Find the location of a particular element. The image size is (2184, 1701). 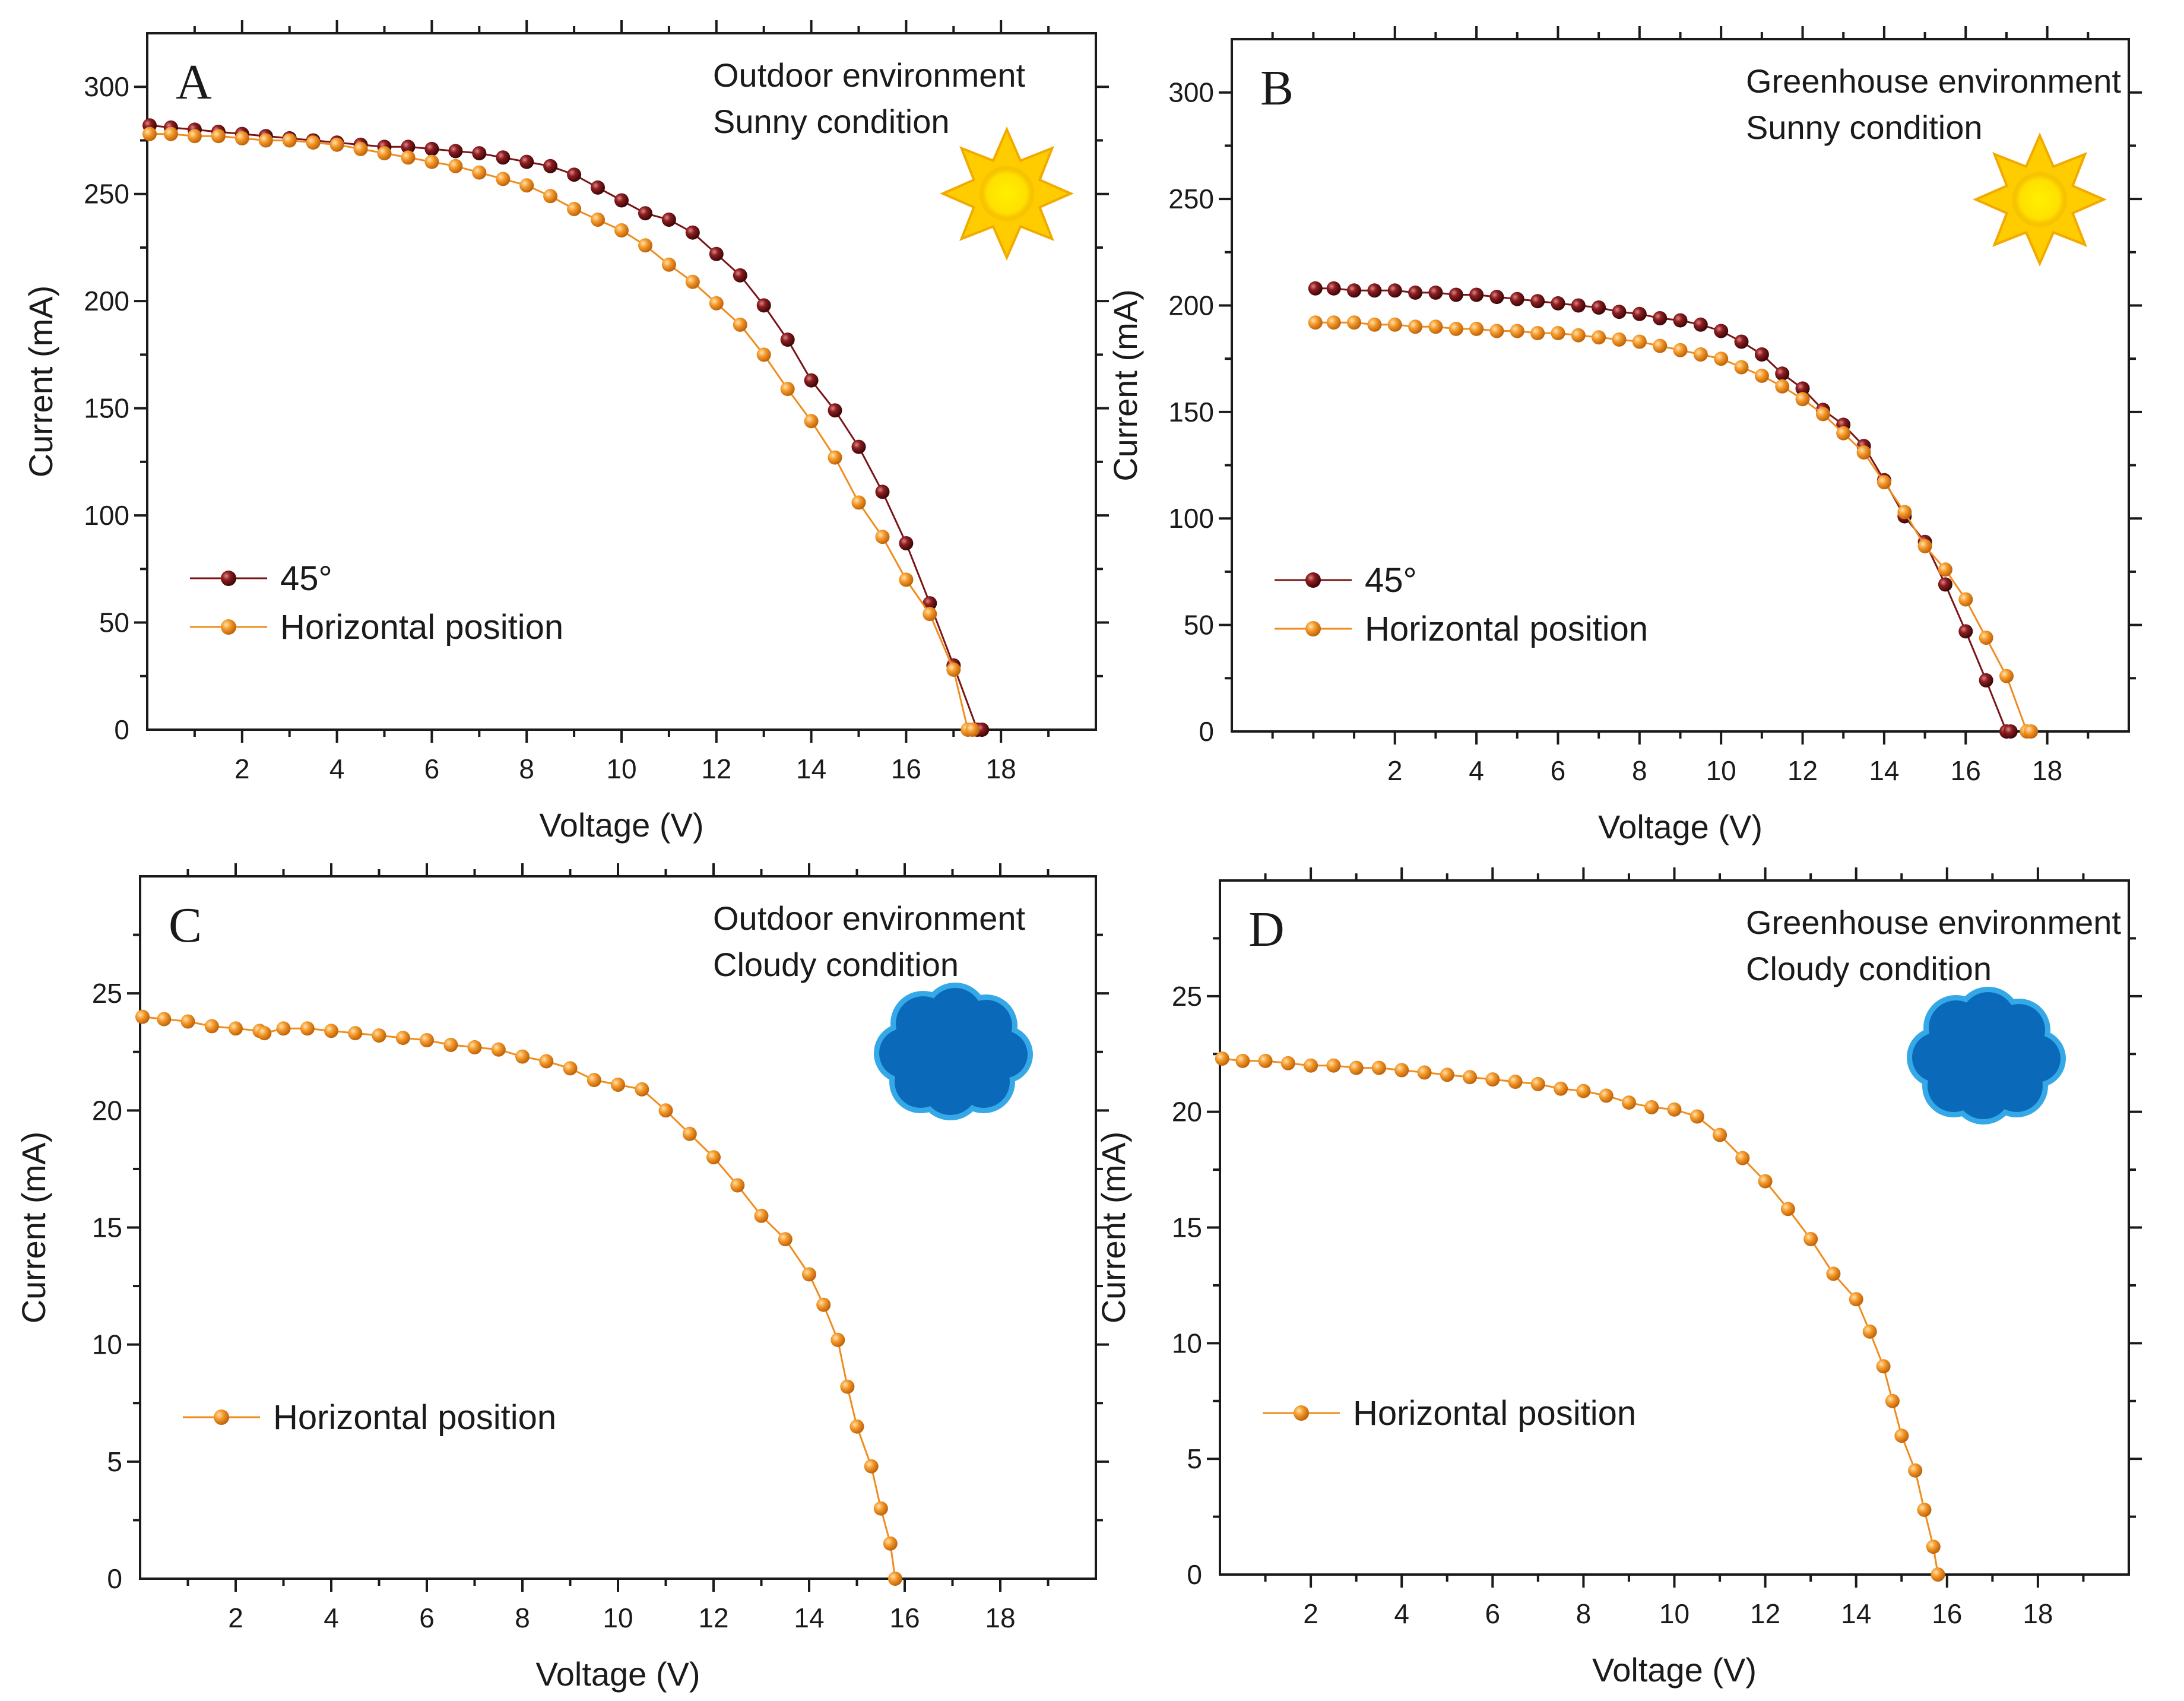

y-tick-label: 5 is located at coordinates (115, 1461).